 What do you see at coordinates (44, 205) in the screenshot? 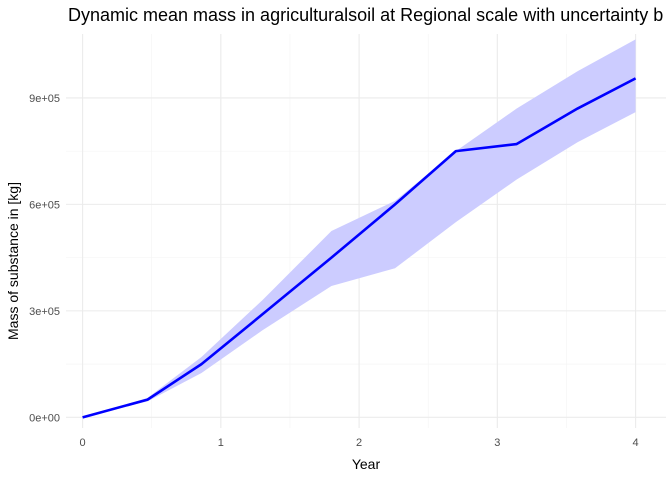
I see `y-tick-label-2: 6e+05` at bounding box center [44, 205].